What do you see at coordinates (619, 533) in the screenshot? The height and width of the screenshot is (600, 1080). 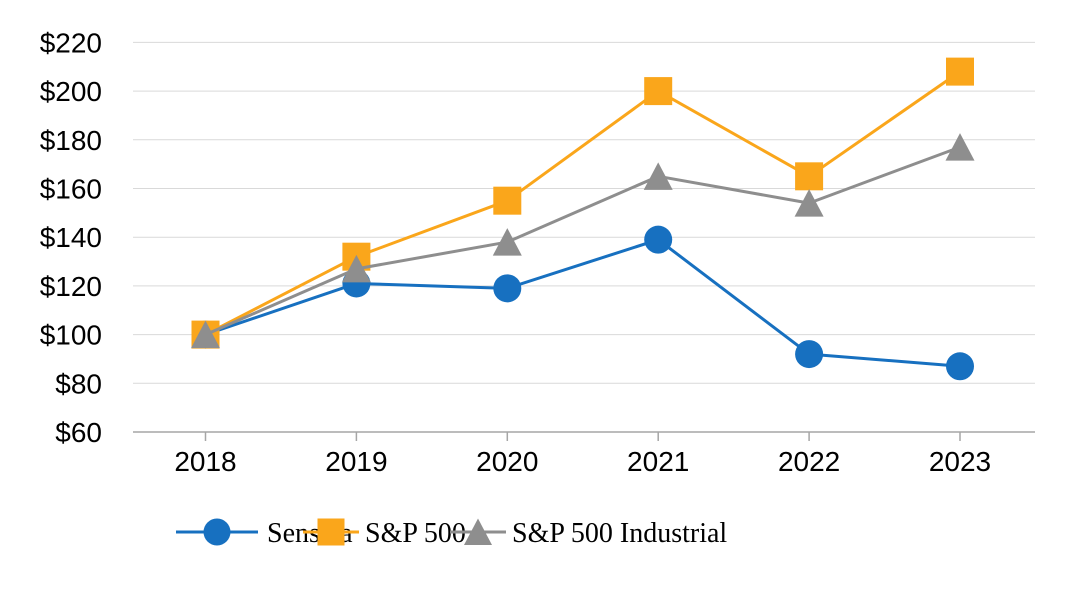 I see `legend-label: S&P 500 Industrial` at bounding box center [619, 533].